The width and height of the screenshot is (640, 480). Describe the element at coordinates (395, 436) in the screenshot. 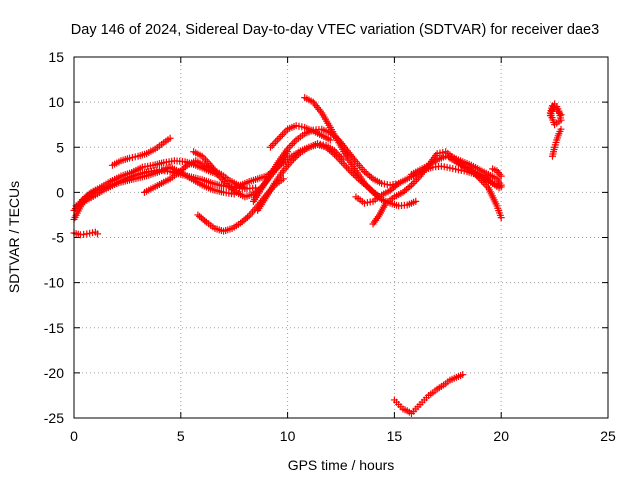

I see `x-tick-label: 15` at that location.